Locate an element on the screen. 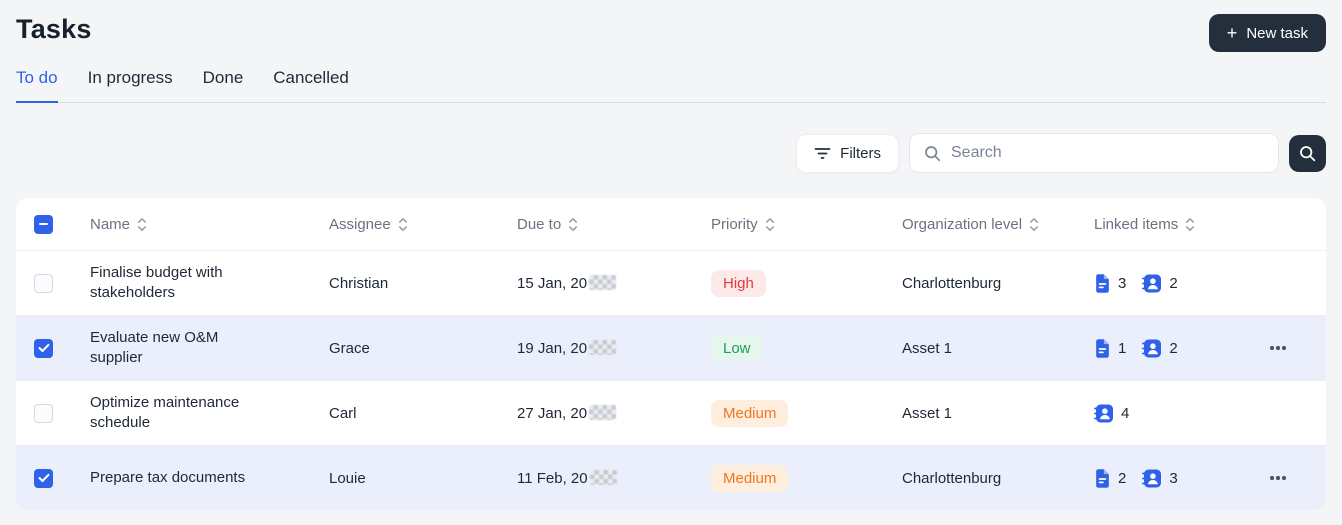  task-due-date: 11 Feb, 20 is located at coordinates (614, 478).